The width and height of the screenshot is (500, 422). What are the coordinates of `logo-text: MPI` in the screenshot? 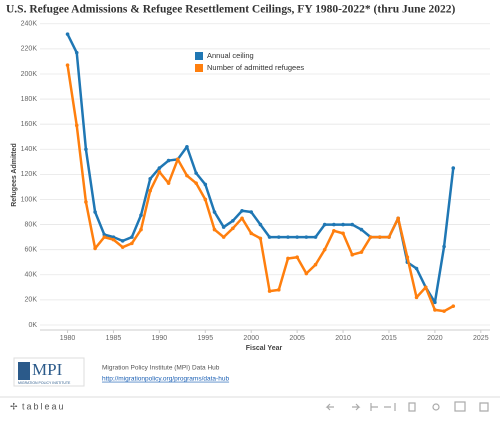 It's located at (47, 369).